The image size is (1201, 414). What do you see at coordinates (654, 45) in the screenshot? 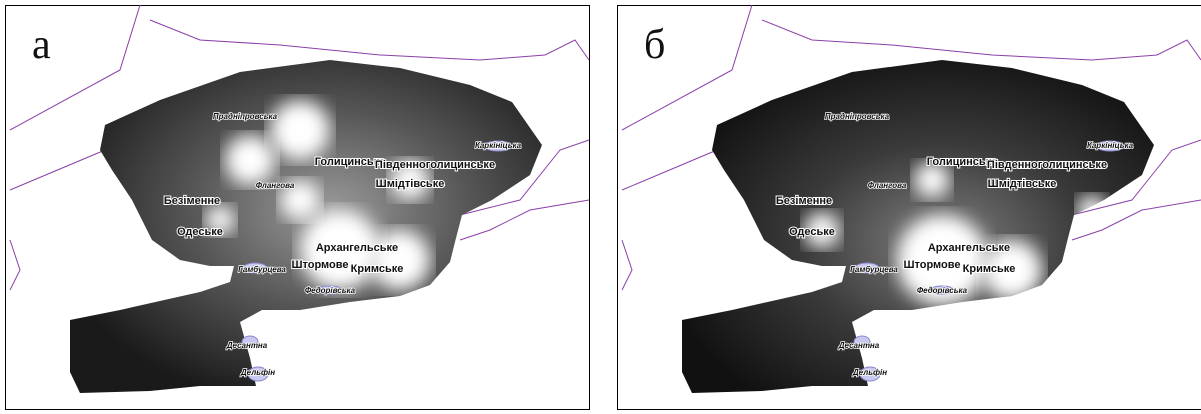
I see `panel-label: б` at bounding box center [654, 45].